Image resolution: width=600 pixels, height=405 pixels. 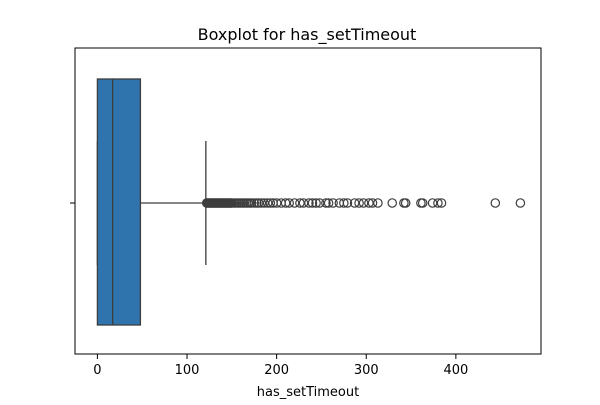 I want to click on iqr-box, so click(x=119, y=202).